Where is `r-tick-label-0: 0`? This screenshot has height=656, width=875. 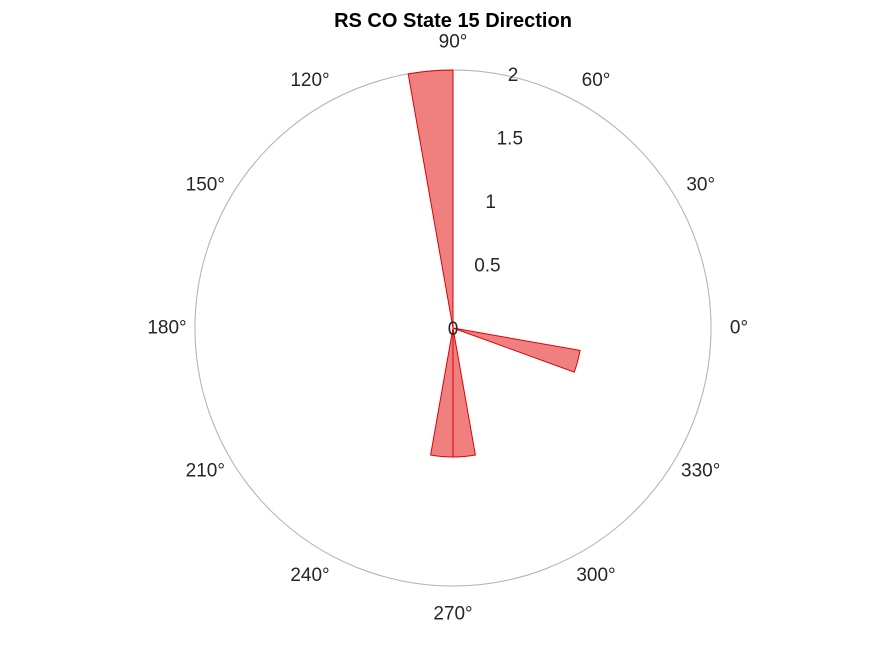
r-tick-label-0: 0 is located at coordinates (453, 329).